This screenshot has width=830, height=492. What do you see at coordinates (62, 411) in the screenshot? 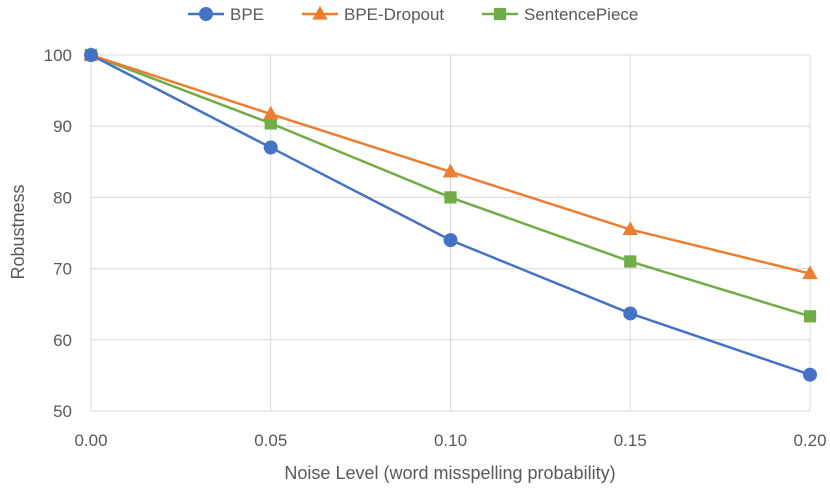
I see `y-tick-label: 50` at bounding box center [62, 411].